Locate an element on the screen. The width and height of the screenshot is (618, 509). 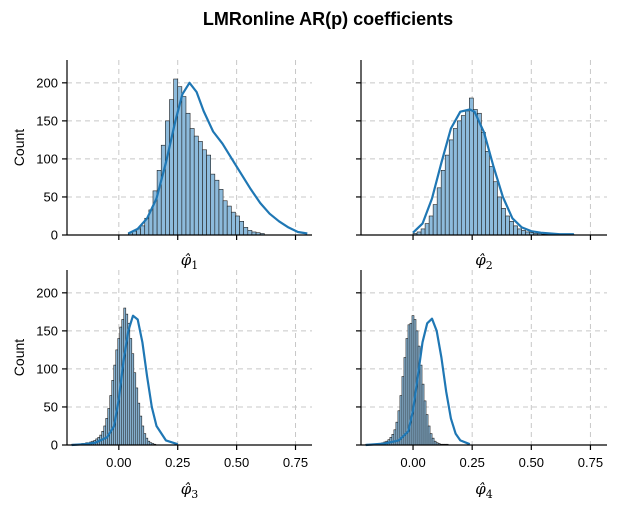
y-tick-label: 100 is located at coordinates (47, 368).